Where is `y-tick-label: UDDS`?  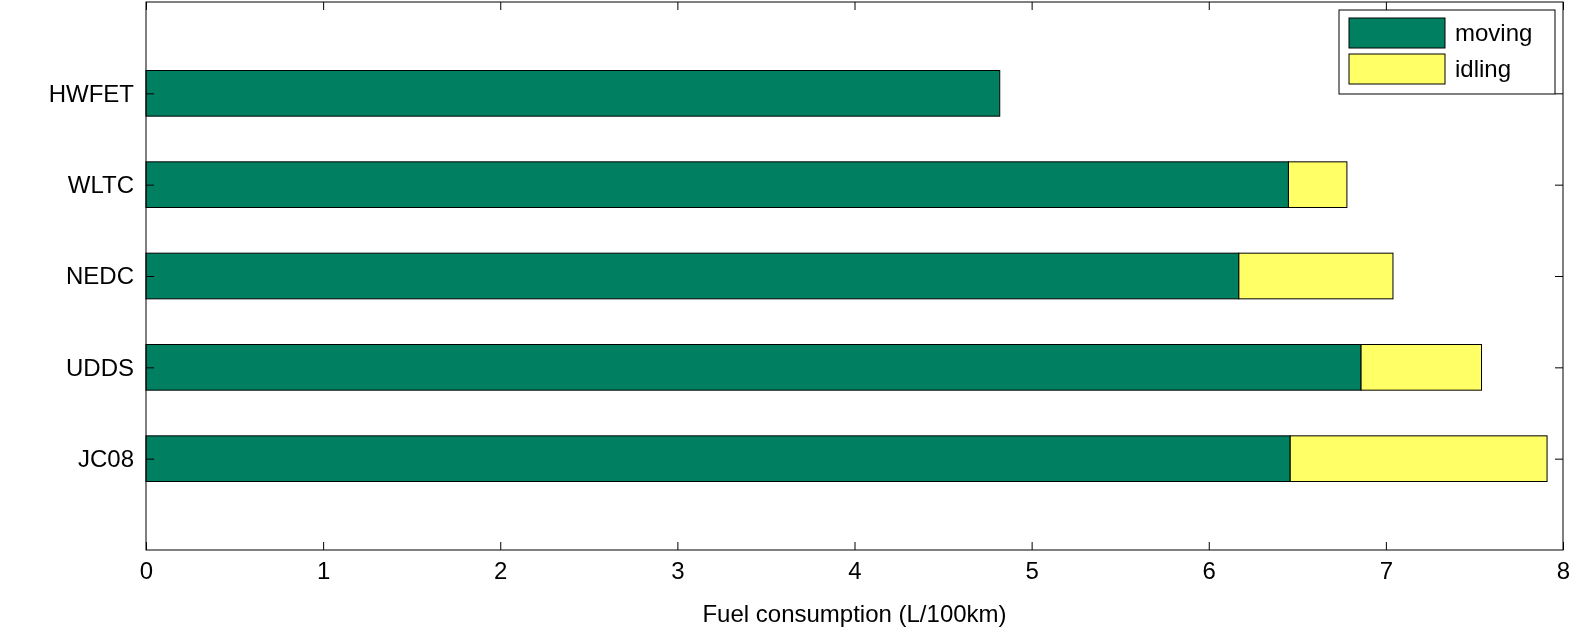 y-tick-label: UDDS is located at coordinates (99, 367).